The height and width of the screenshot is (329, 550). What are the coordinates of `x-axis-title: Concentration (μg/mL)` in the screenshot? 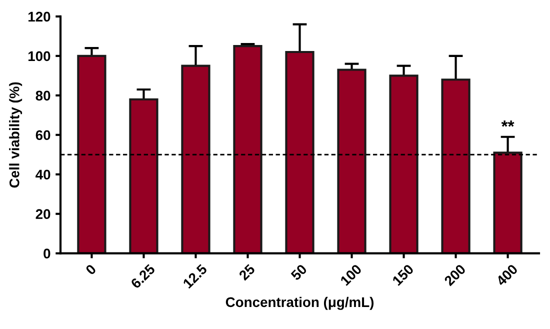 It's located at (300, 303).